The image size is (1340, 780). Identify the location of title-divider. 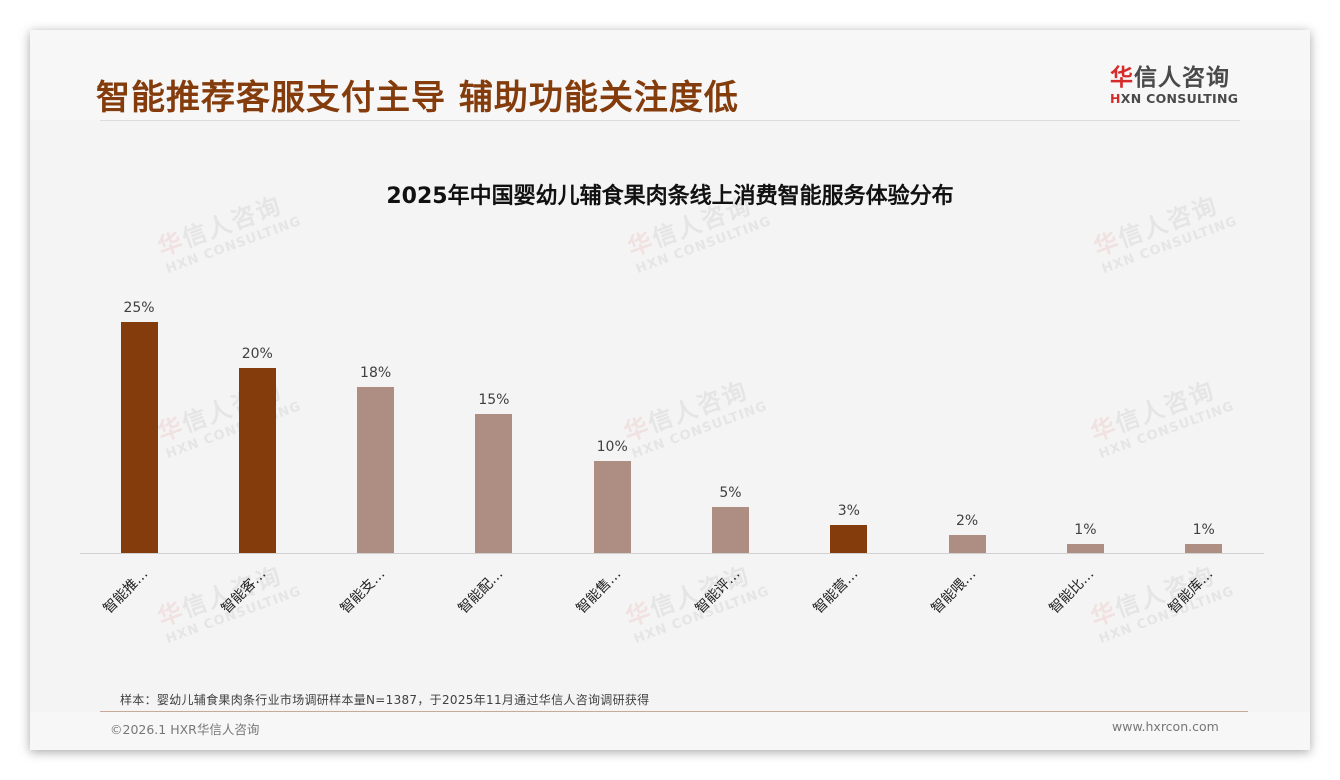
(670, 120).